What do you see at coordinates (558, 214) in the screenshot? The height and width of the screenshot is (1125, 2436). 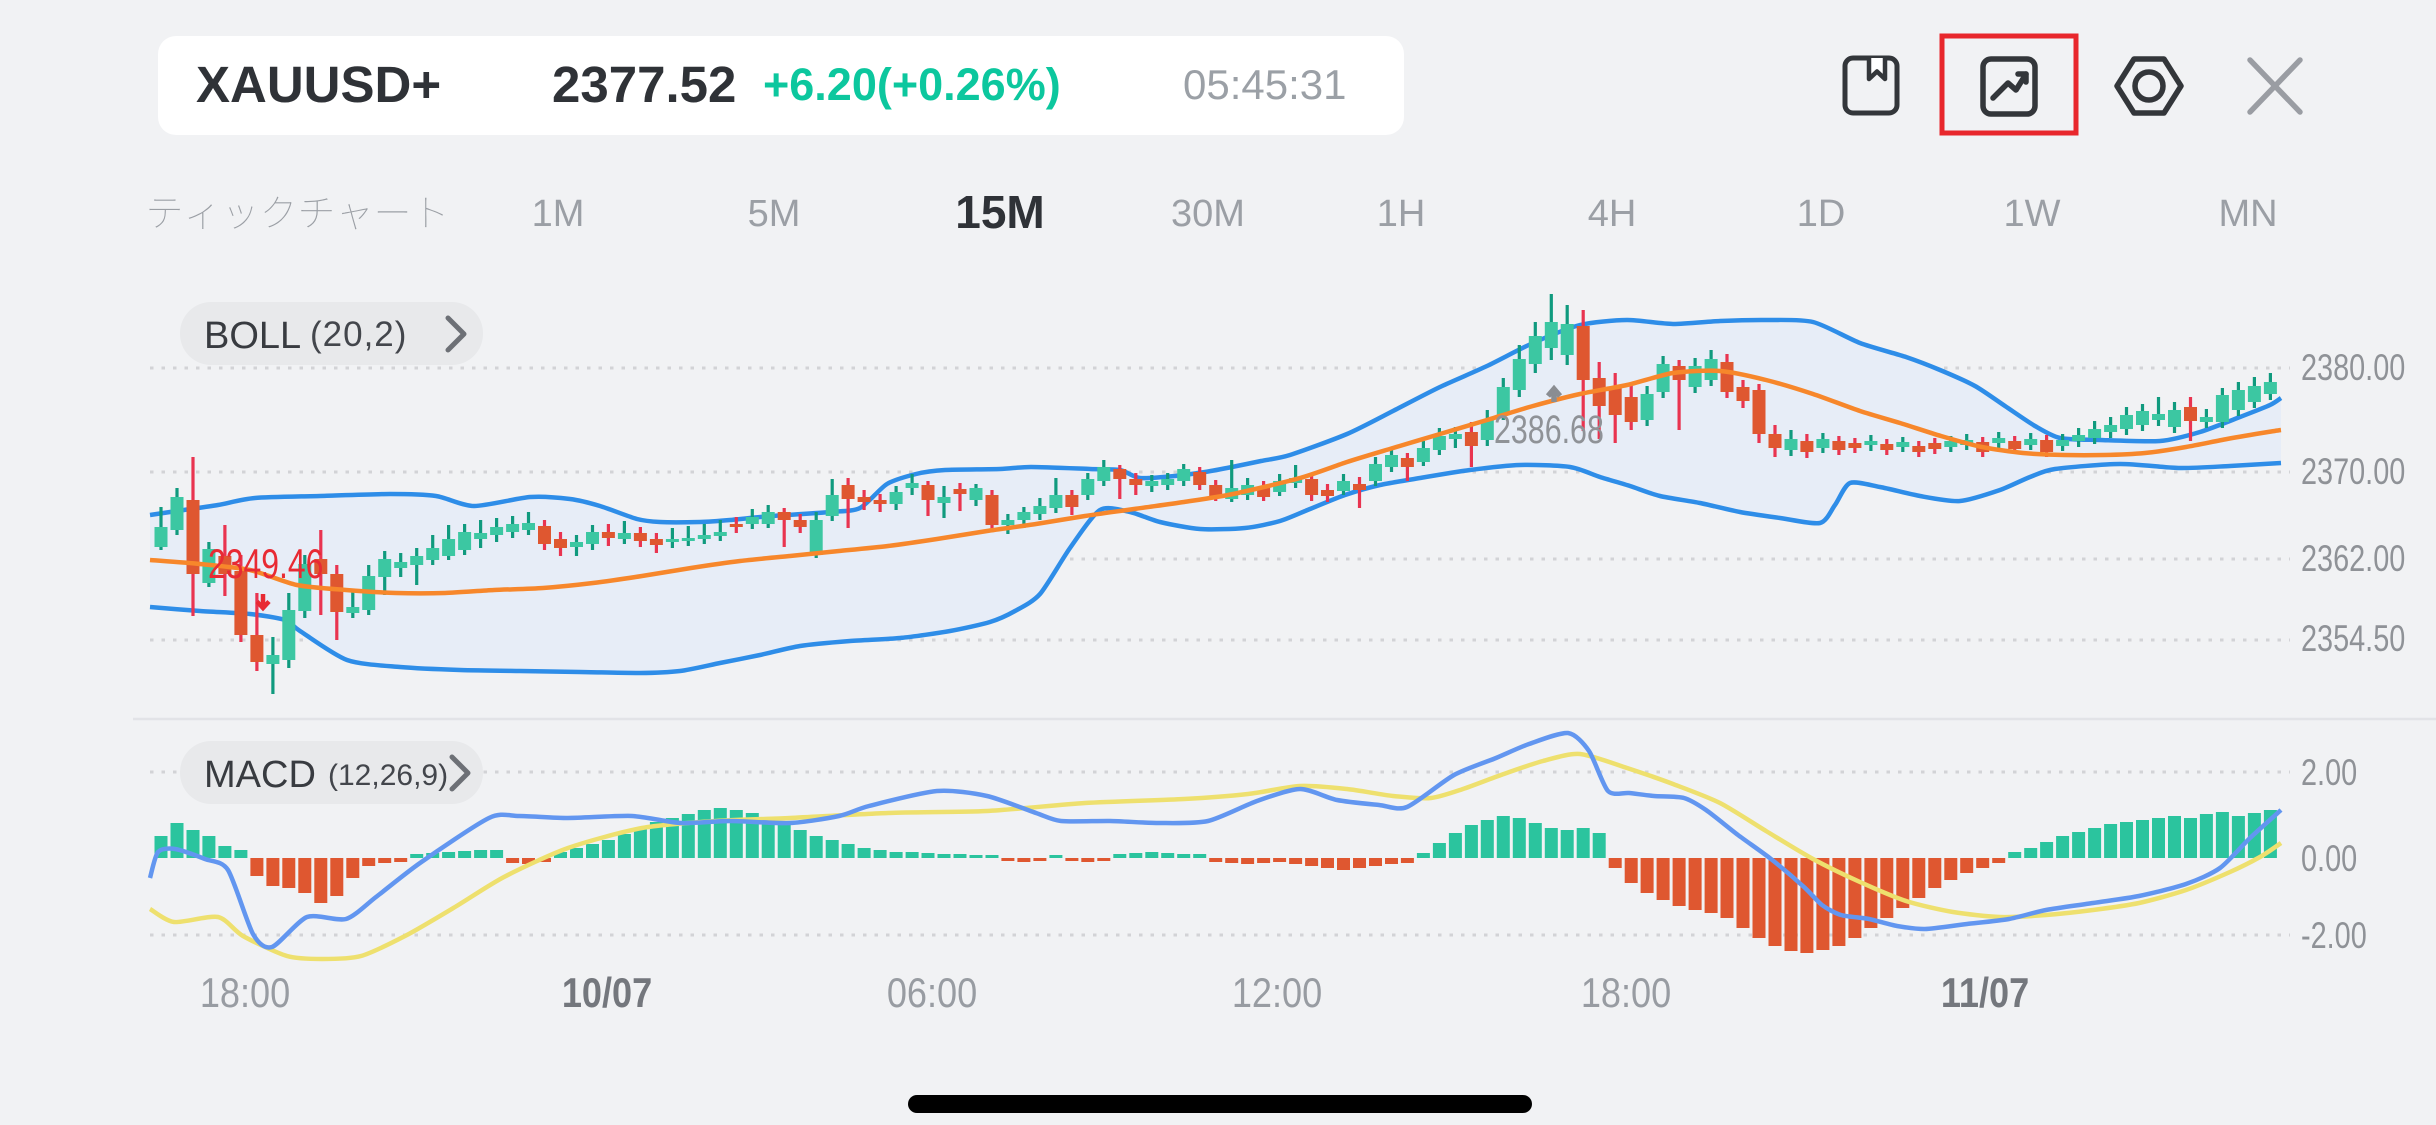 I see `svg-text: 1M` at bounding box center [558, 214].